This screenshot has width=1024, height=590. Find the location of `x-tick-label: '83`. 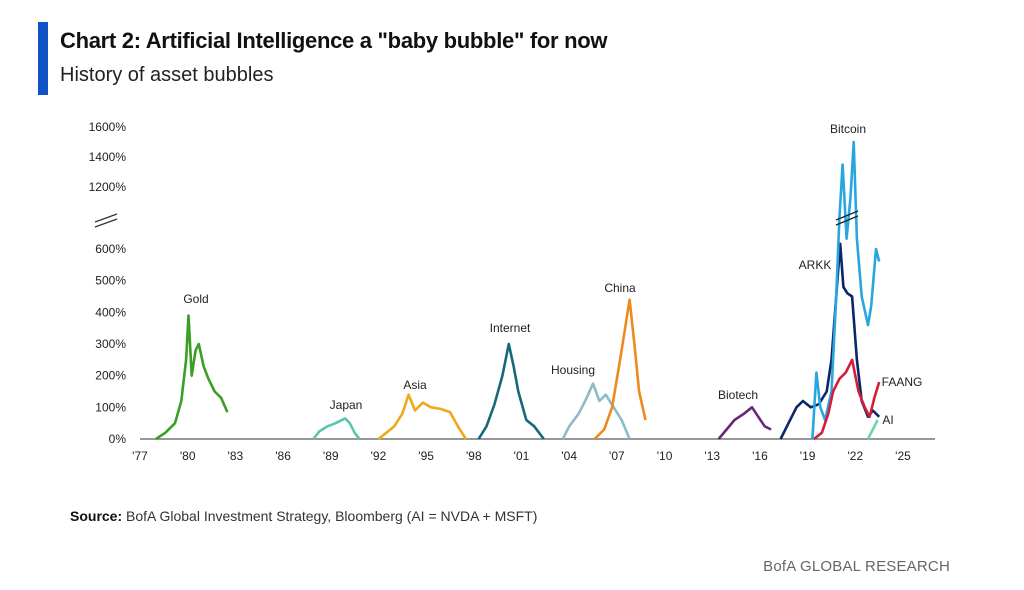

x-tick-label: '83 is located at coordinates (236, 456).